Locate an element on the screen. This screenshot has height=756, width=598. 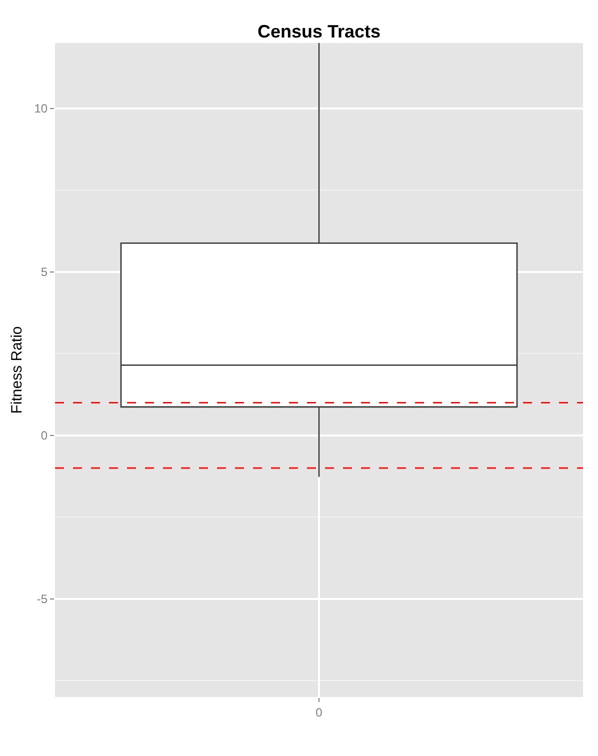
y-tick-label: 5 is located at coordinates (44, 272).